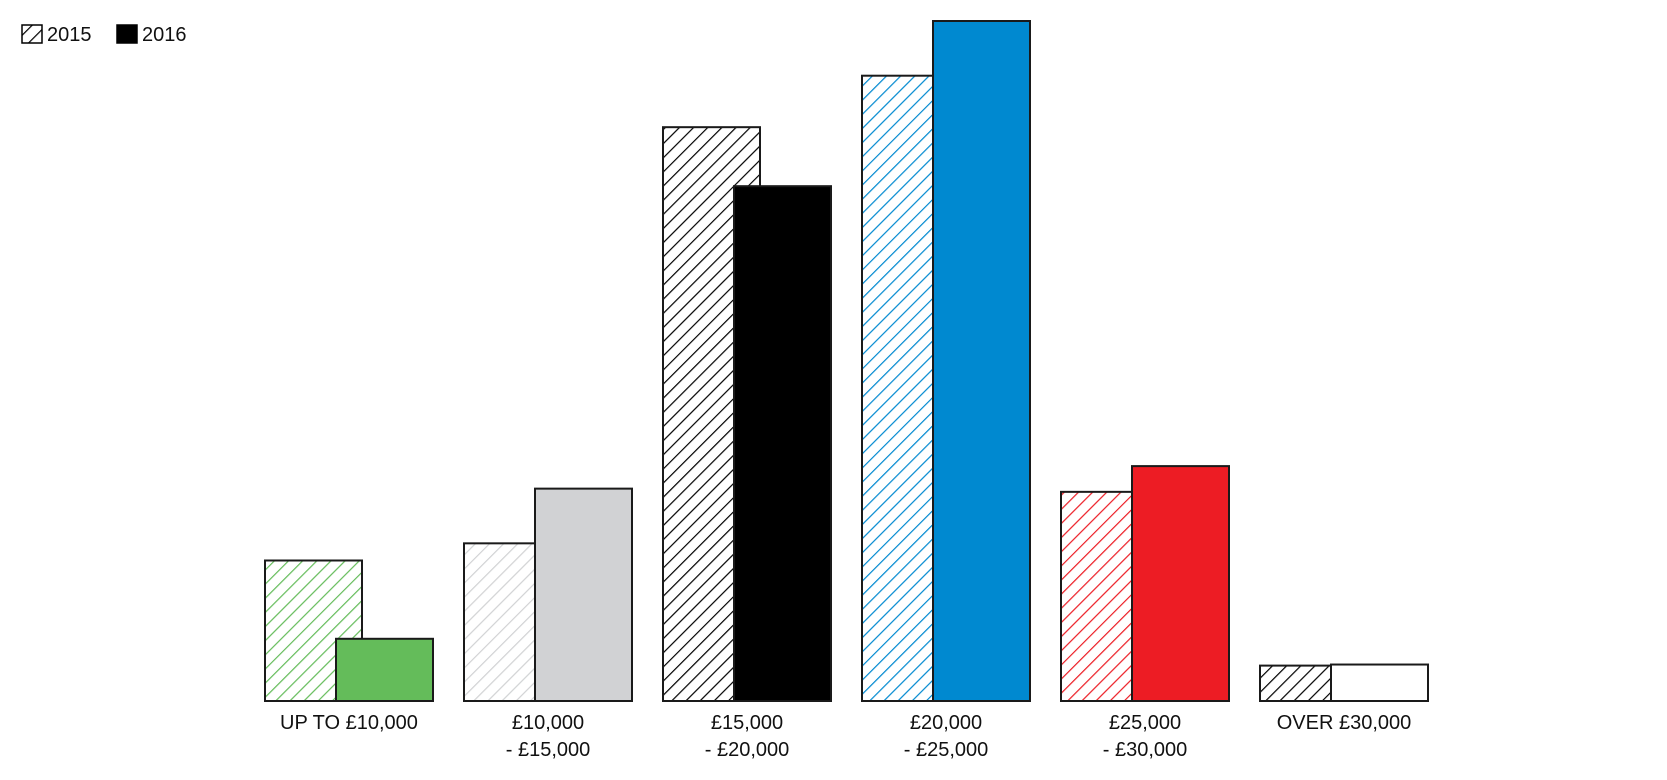  What do you see at coordinates (1344, 723) in the screenshot?
I see `x-tick-label: OVER £30,000` at bounding box center [1344, 723].